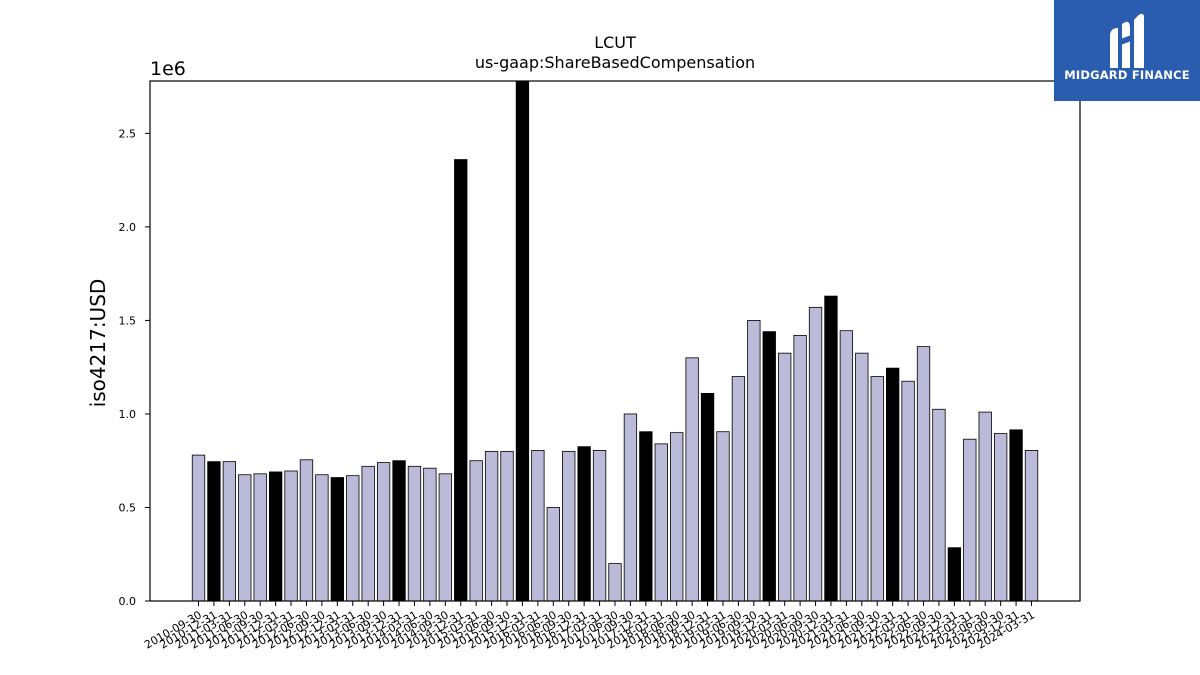 This screenshot has height=675, width=1200. I want to click on y-axis-label: iso4217:USD, so click(98, 343).